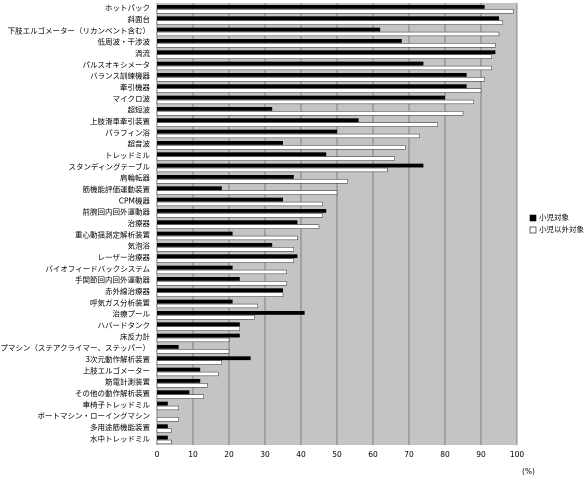  Describe the element at coordinates (445, 454) in the screenshot. I see `x-tick-label: 80` at that location.